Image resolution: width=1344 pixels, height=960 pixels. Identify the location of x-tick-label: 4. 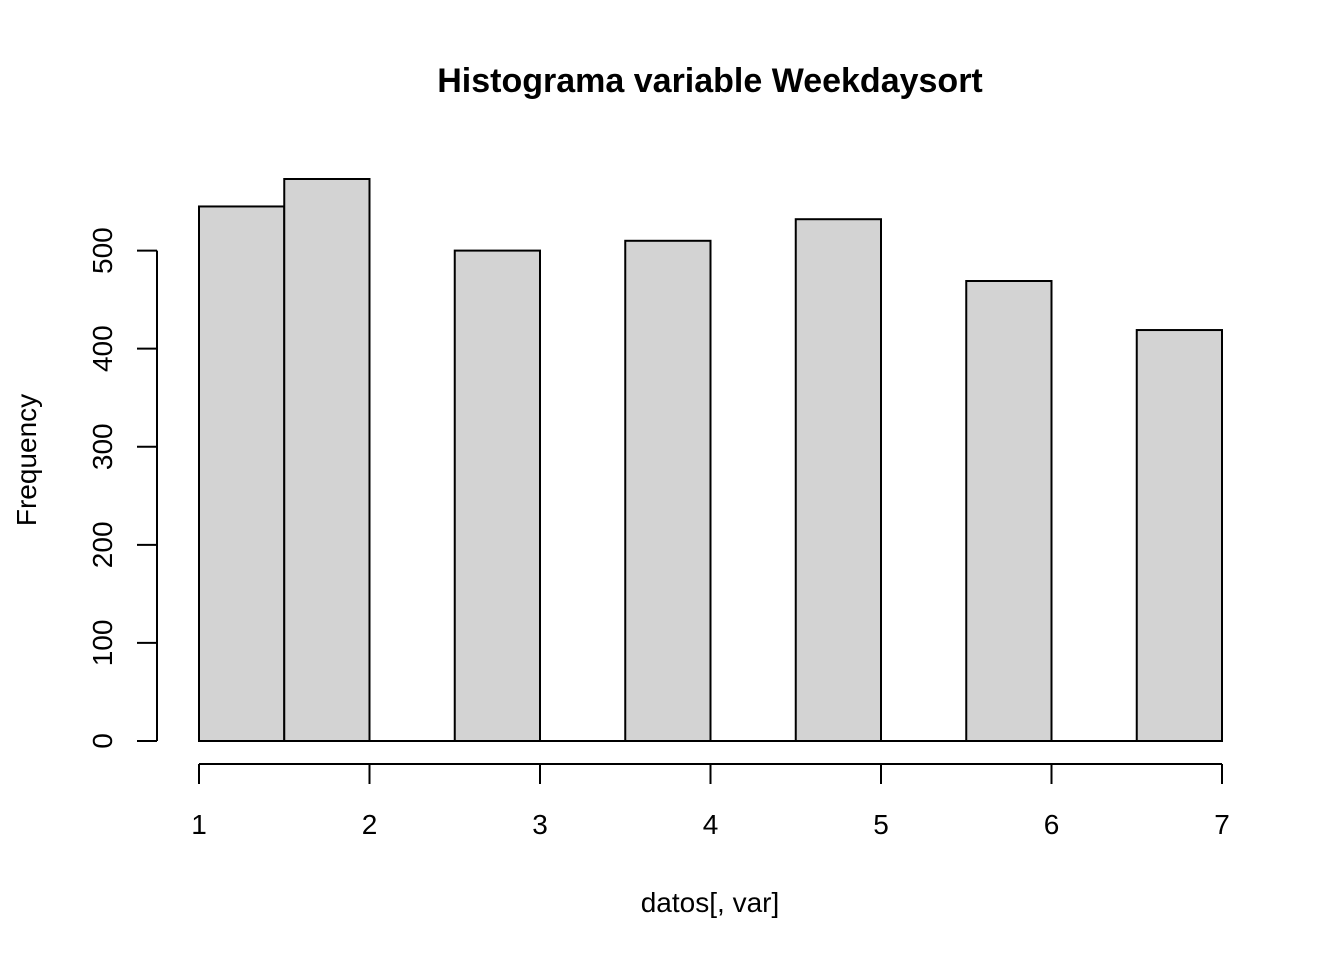
(711, 824).